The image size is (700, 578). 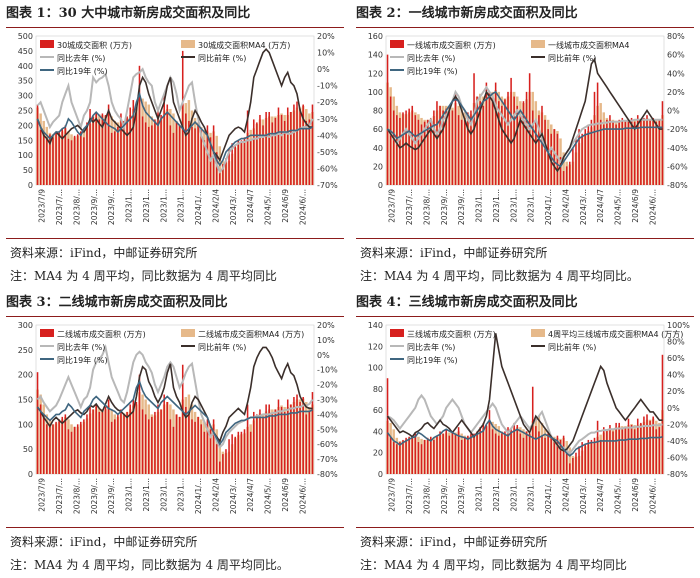 What do you see at coordinates (375, 36) in the screenshot?
I see `y-tick-label: 160` at bounding box center [375, 36].